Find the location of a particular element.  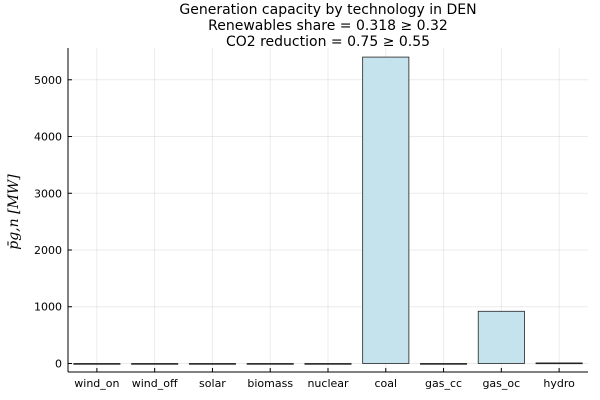

bar-nuclear is located at coordinates (328, 364).